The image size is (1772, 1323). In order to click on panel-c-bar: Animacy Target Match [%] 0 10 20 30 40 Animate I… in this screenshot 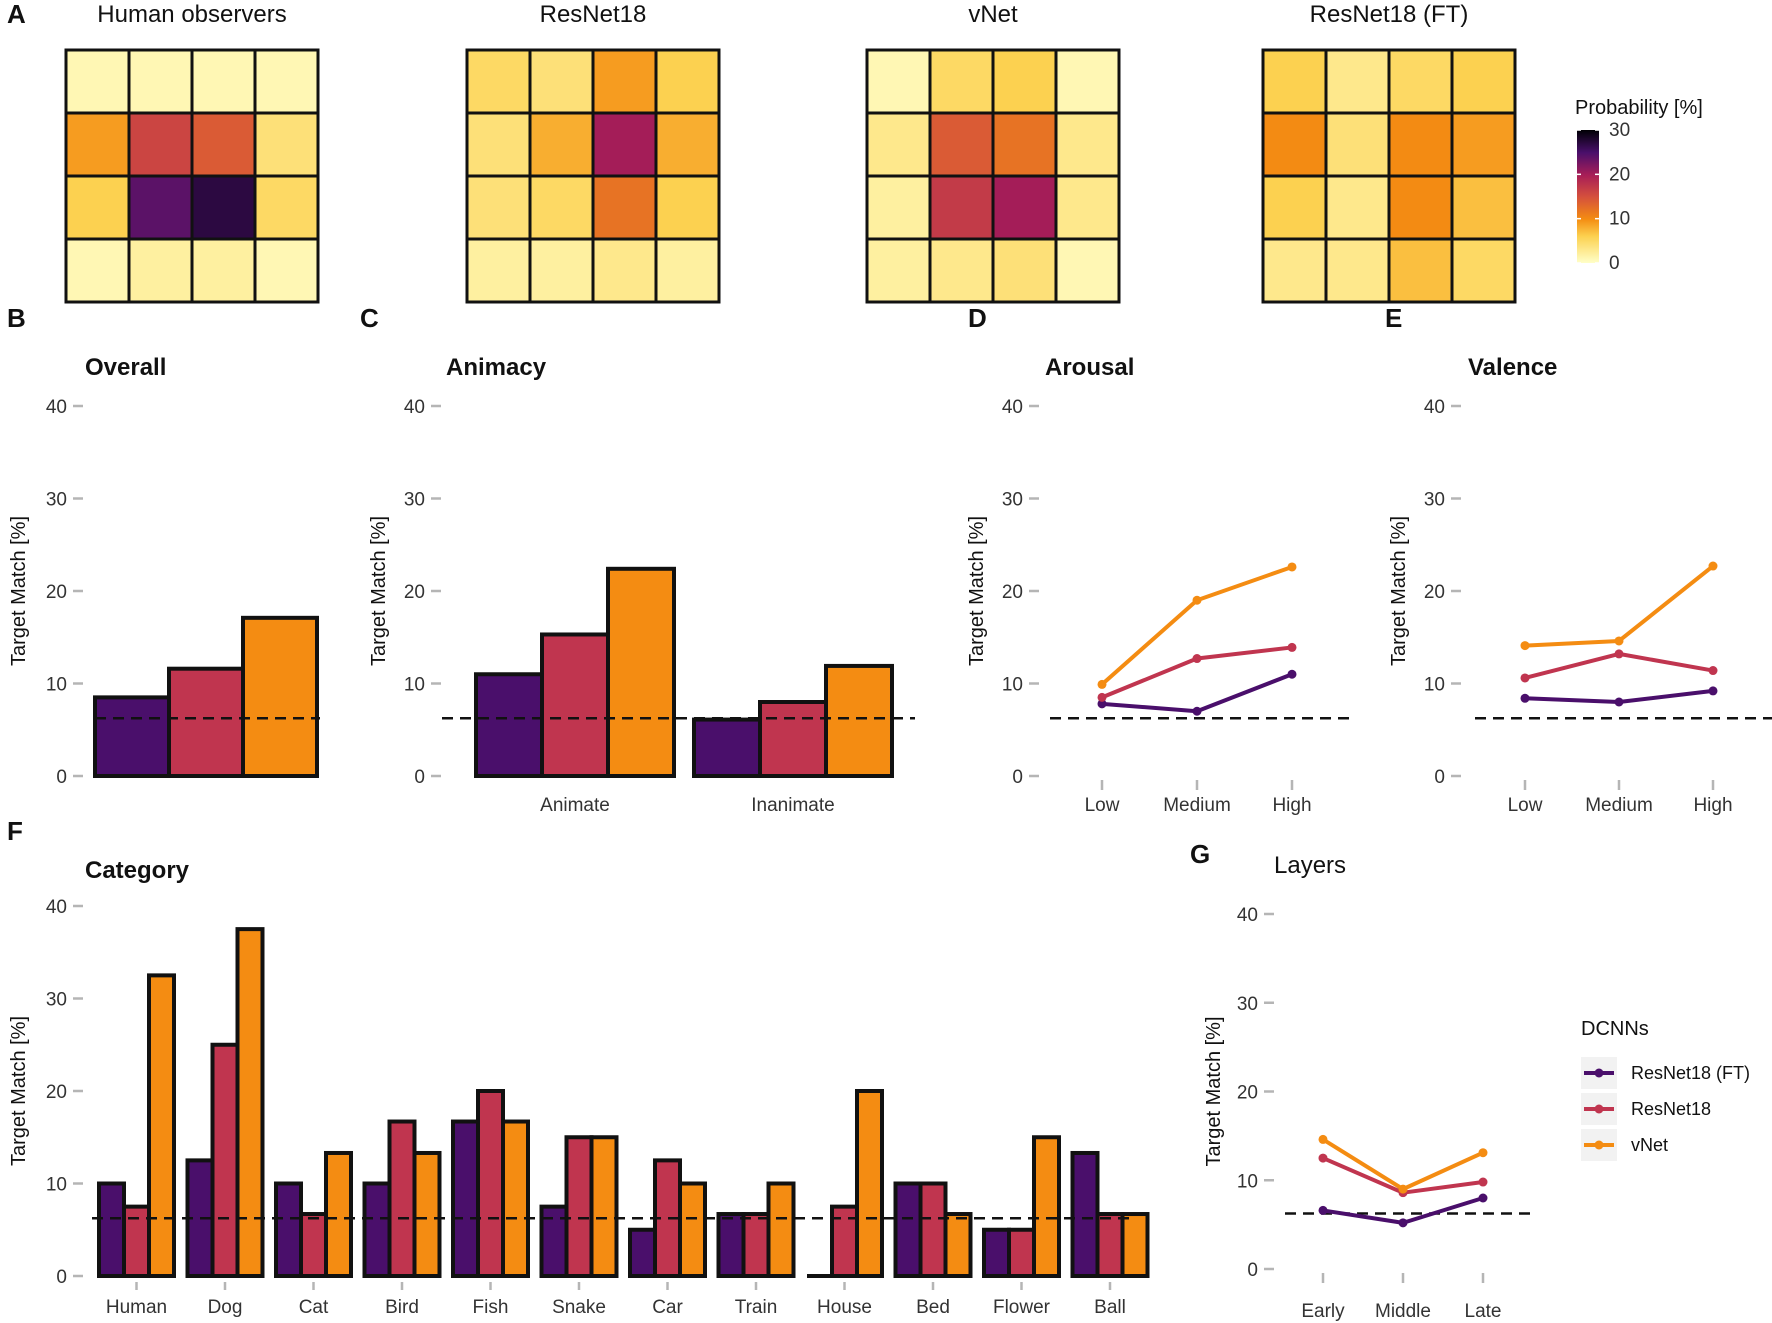, I will do `click(641, 585)`.